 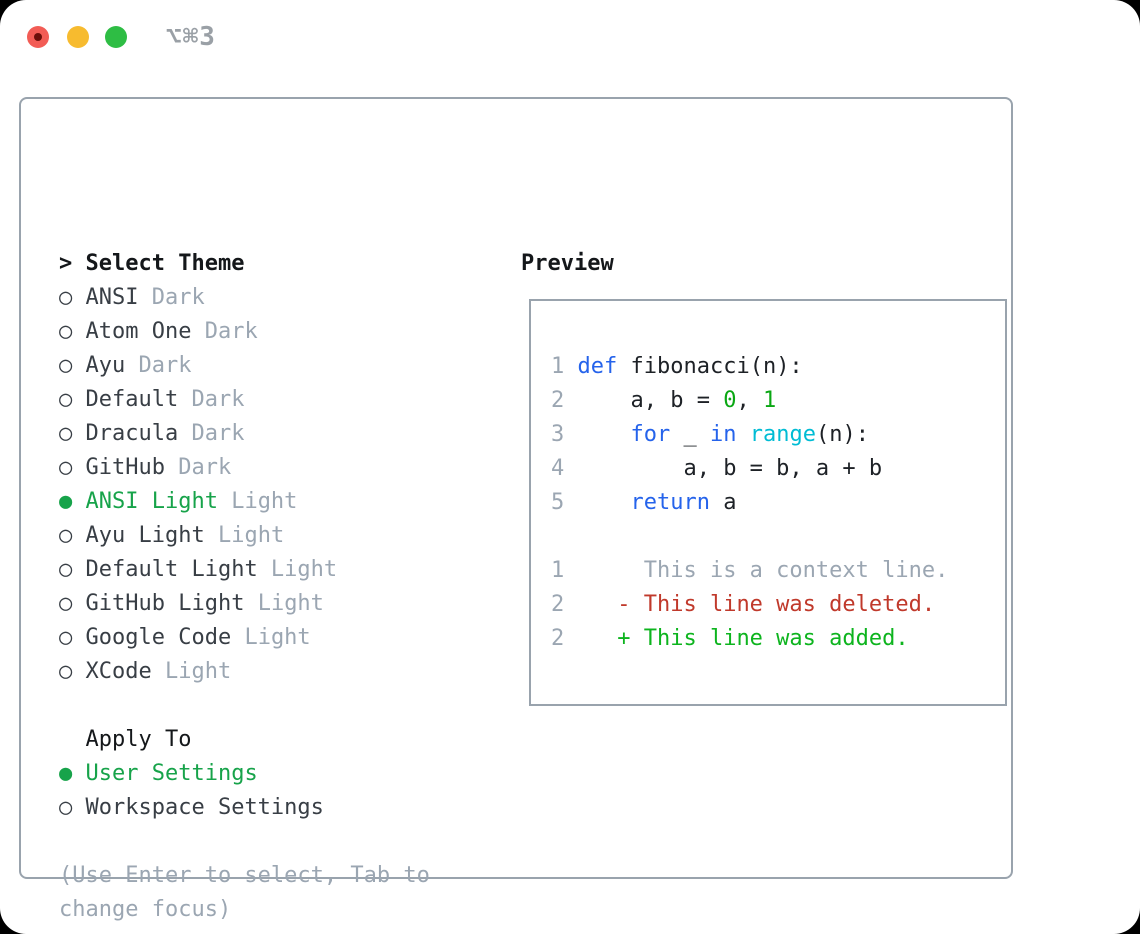 I want to click on theme-option-ansi-light-light: ● ANSI Light Light, so click(x=279, y=502).